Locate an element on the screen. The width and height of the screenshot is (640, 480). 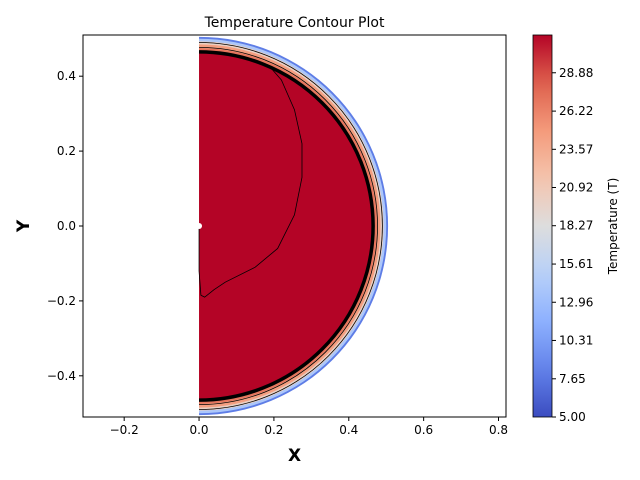
x-axis-label: X is located at coordinates (294, 456).